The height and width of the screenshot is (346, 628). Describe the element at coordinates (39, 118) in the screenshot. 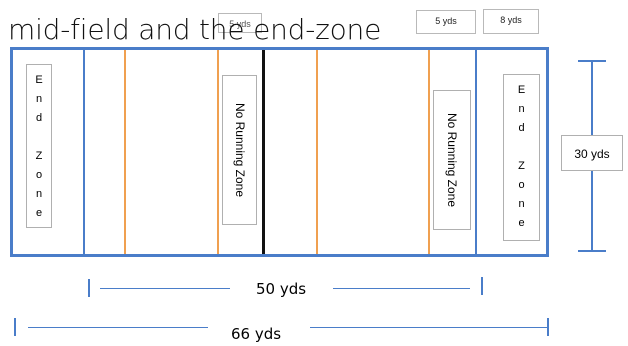

I see `left-ez-letter: d` at that location.